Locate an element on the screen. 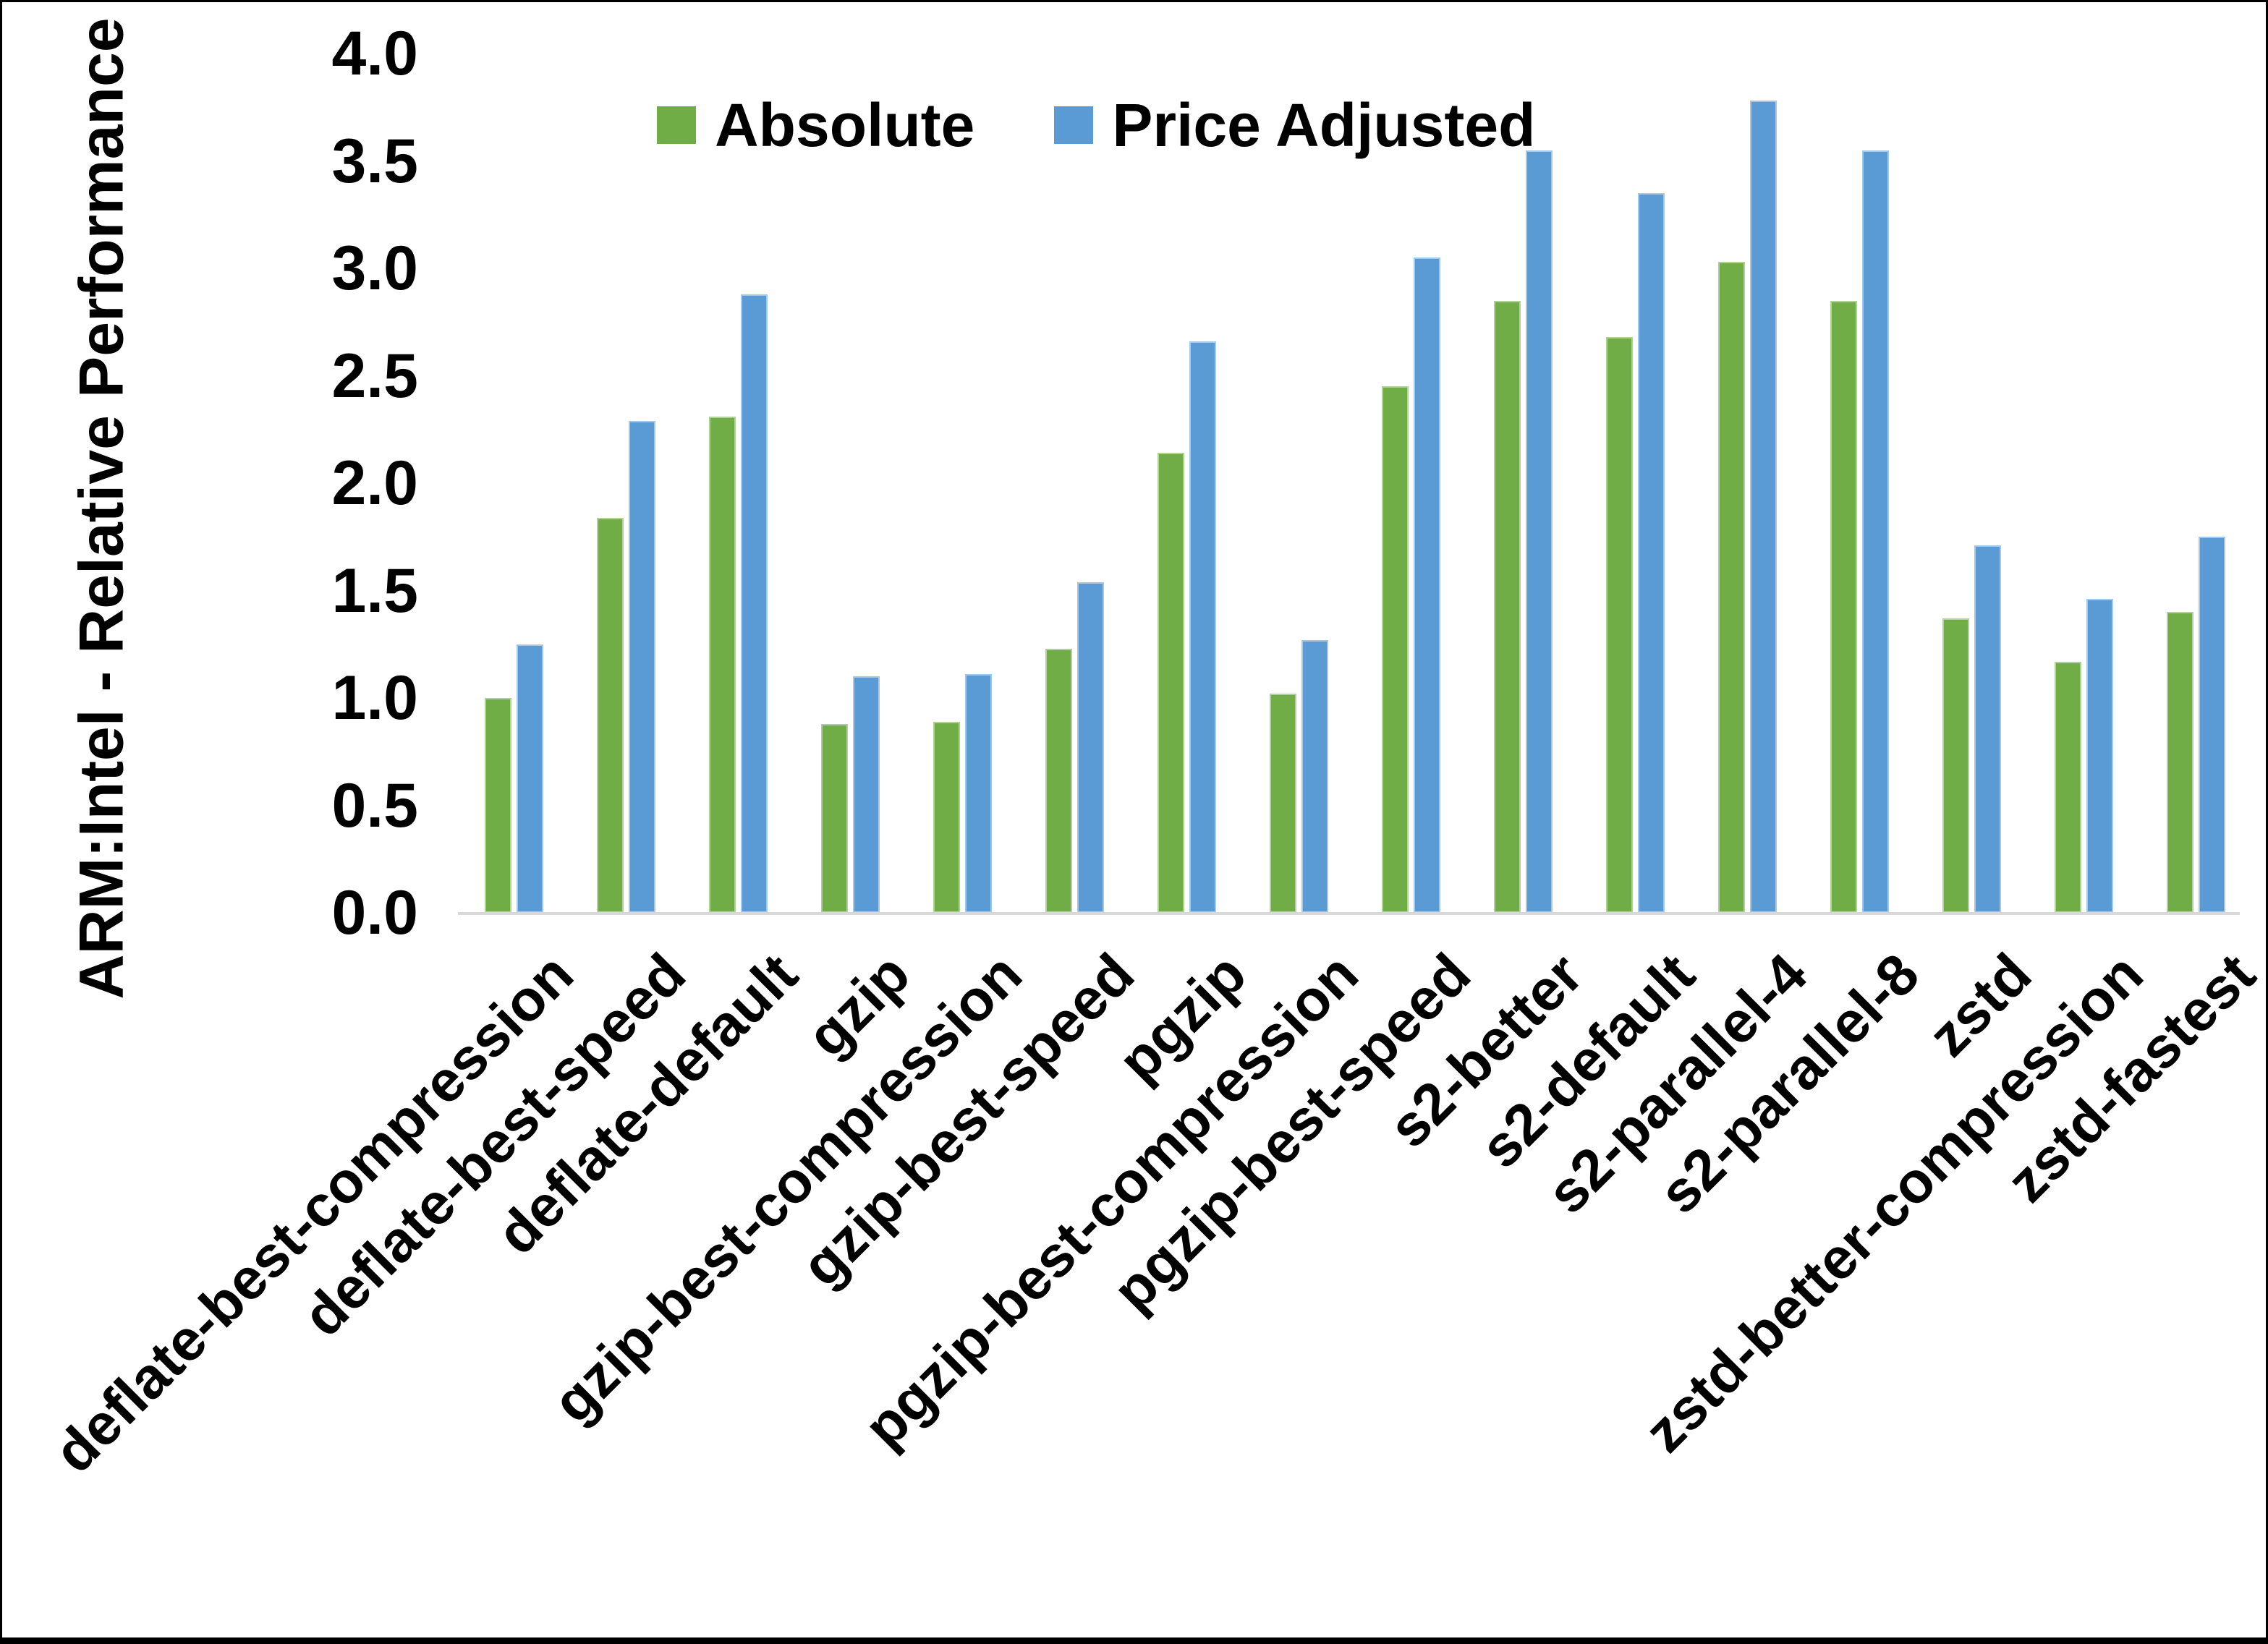  bar-price-adjusted-s2-default is located at coordinates (1652, 553).